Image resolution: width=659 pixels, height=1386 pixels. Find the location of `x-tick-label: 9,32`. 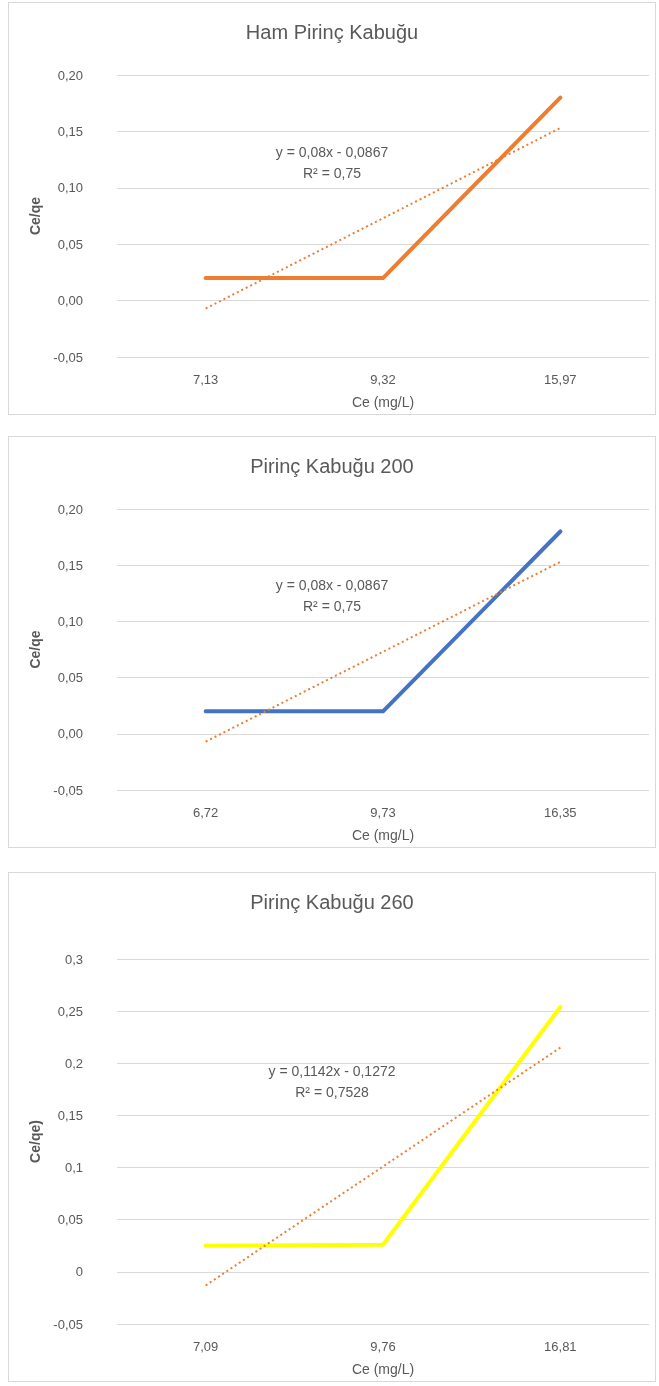

x-tick-label: 9,32 is located at coordinates (383, 379).